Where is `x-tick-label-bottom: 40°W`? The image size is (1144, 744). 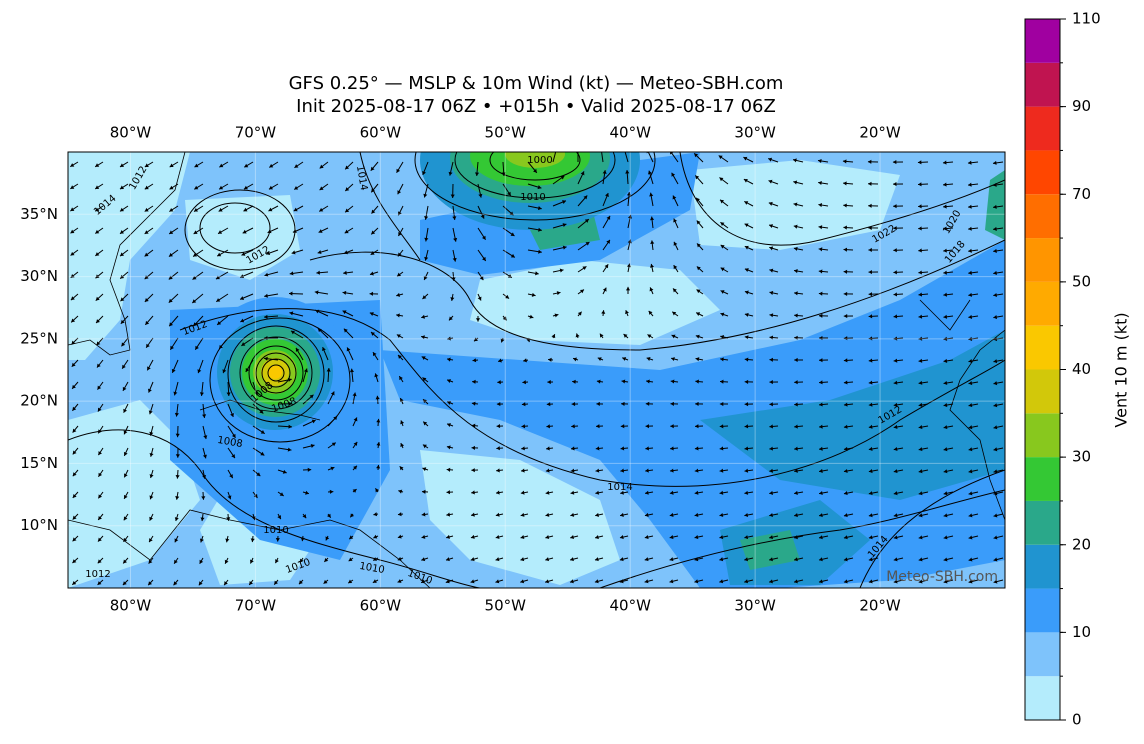
x-tick-label-bottom: 40°W is located at coordinates (630, 606).